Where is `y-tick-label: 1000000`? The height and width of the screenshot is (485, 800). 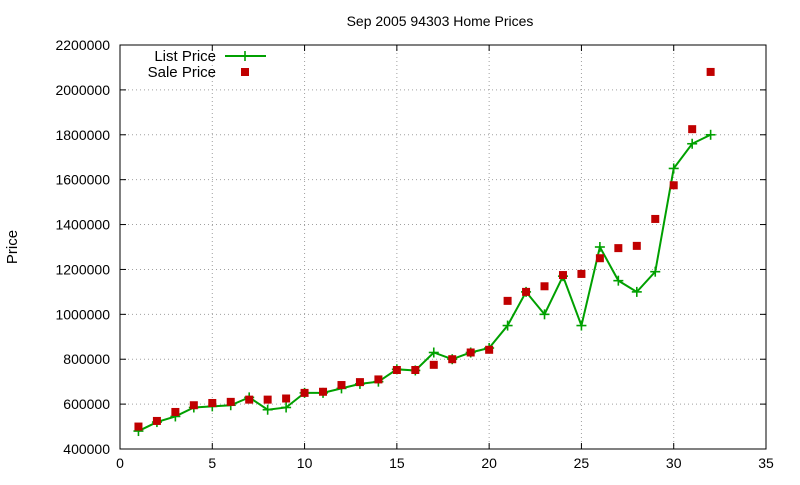 y-tick-label: 1000000 is located at coordinates (82, 314).